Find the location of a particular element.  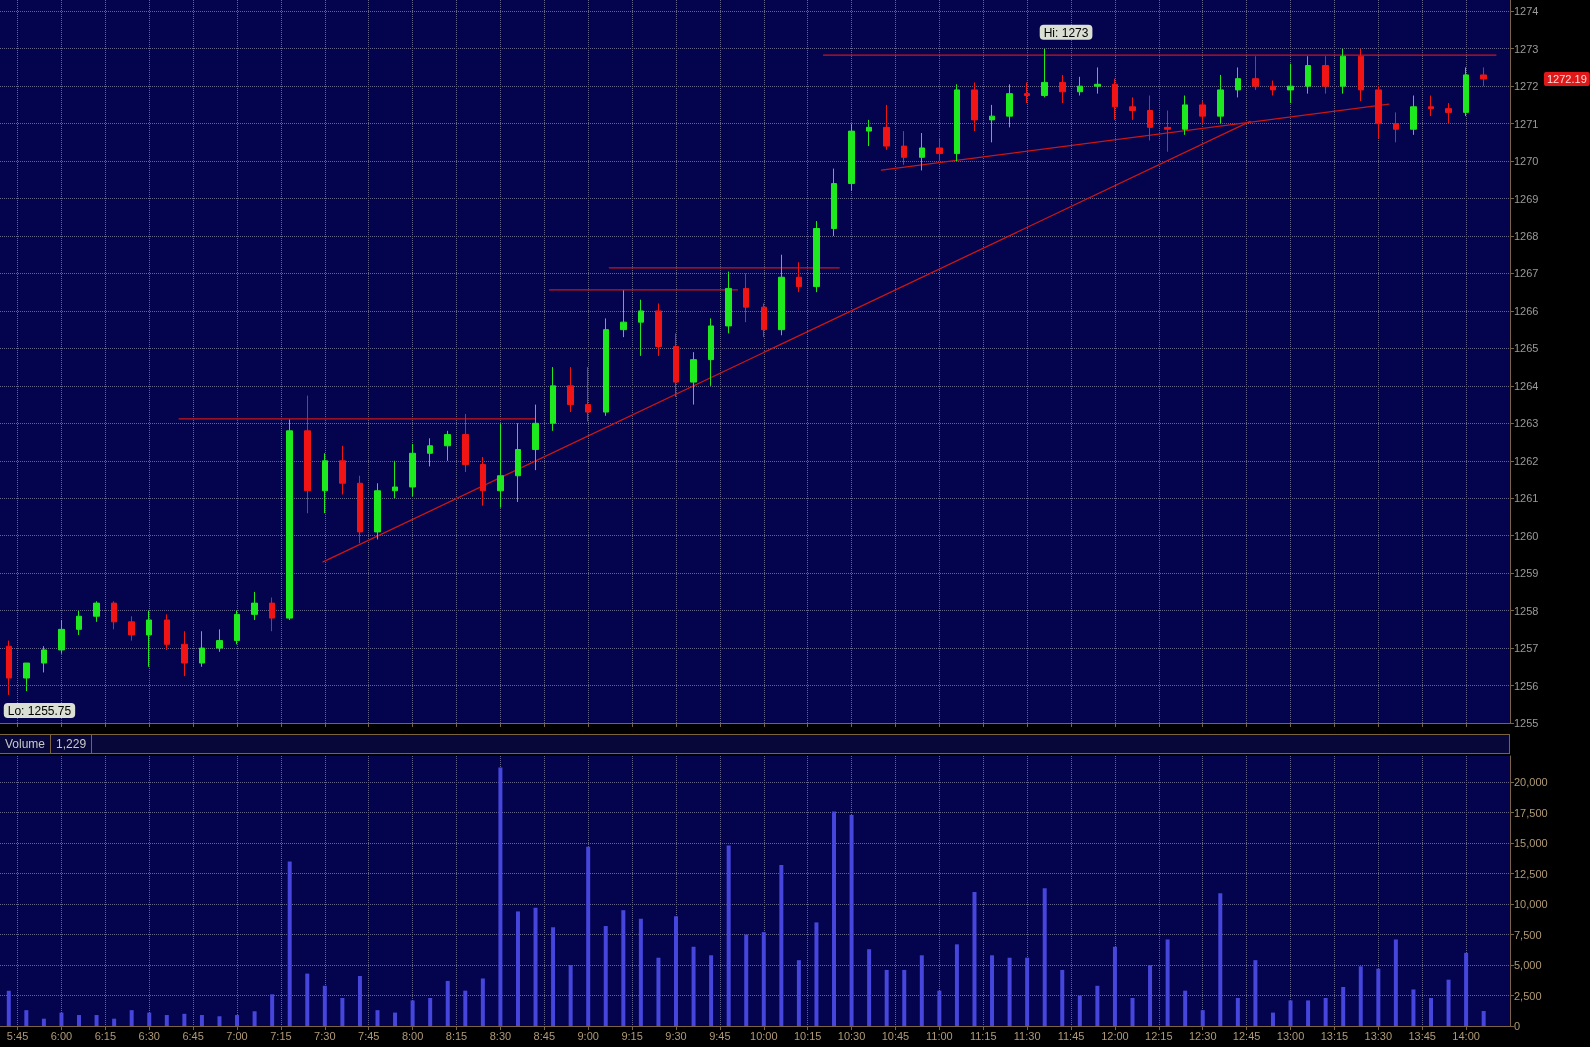

x-tick-label: 6:00 is located at coordinates (61, 1035).